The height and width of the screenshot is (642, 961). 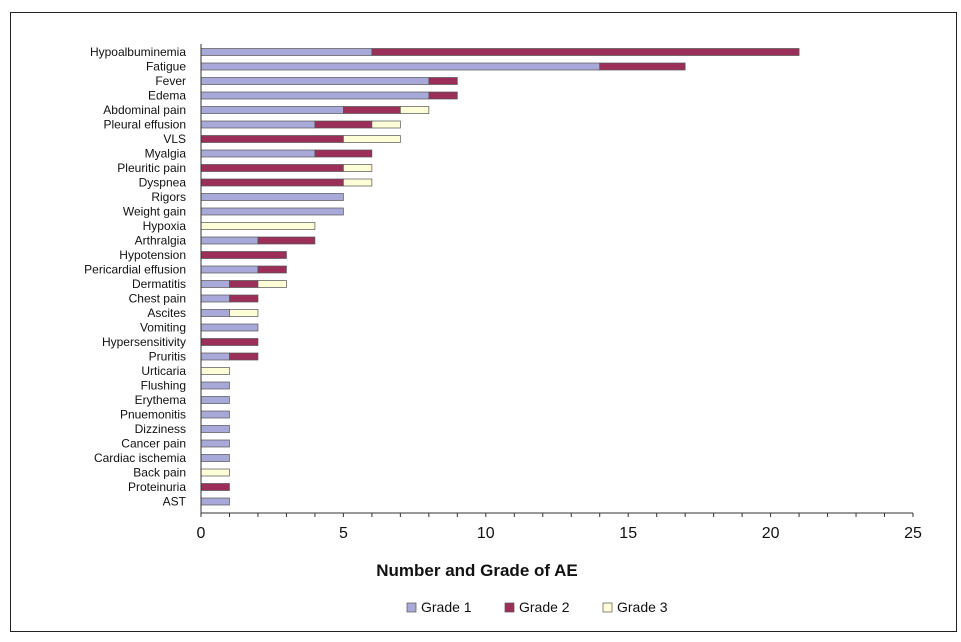 I want to click on category-label: Back pain, so click(x=159, y=473).